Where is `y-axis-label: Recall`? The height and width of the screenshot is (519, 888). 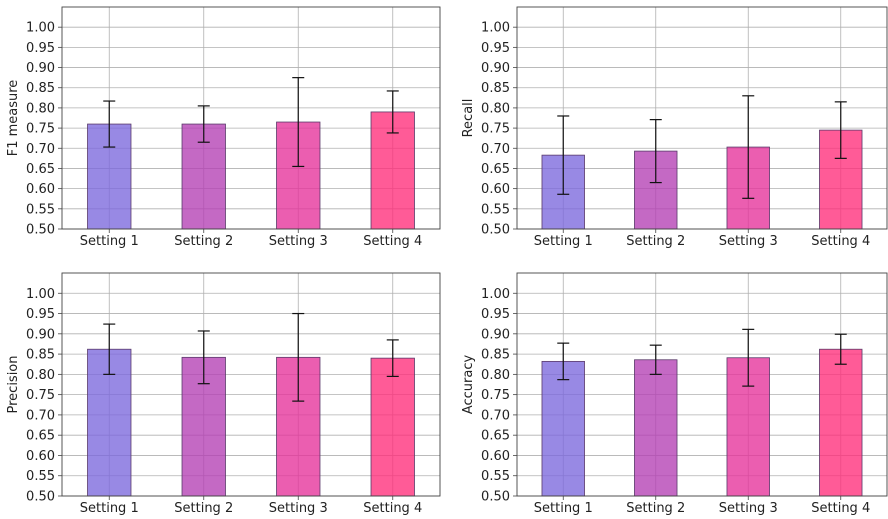 y-axis-label: Recall is located at coordinates (468, 118).